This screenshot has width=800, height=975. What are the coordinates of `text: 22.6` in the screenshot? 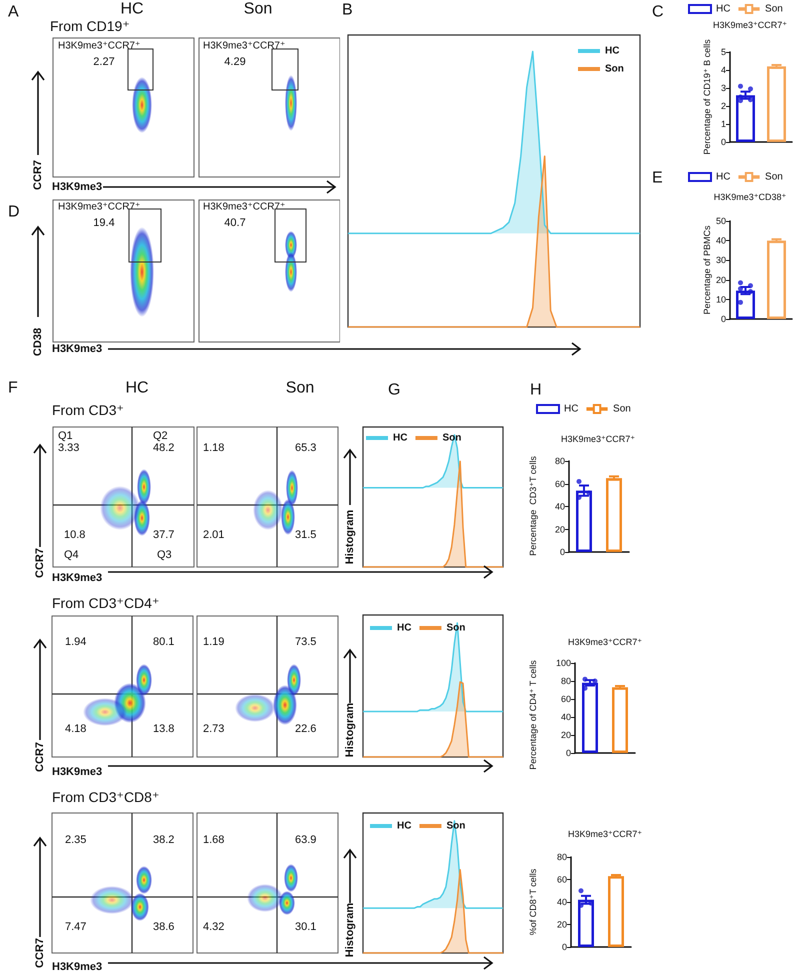 It's located at (305, 729).